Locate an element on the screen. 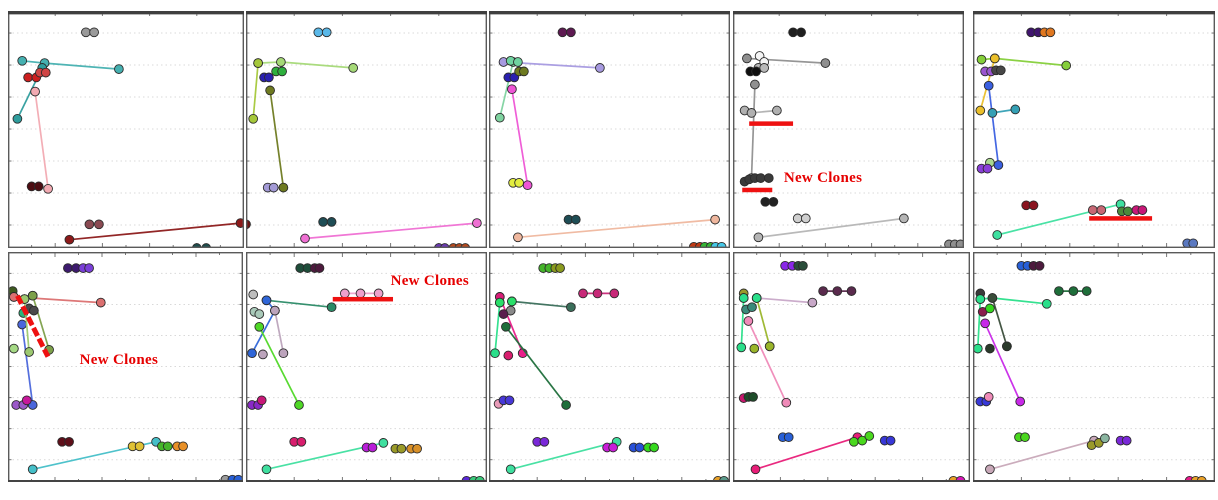 The image size is (1218, 500). scatter-panel-r1c5 is located at coordinates (1094, 129).